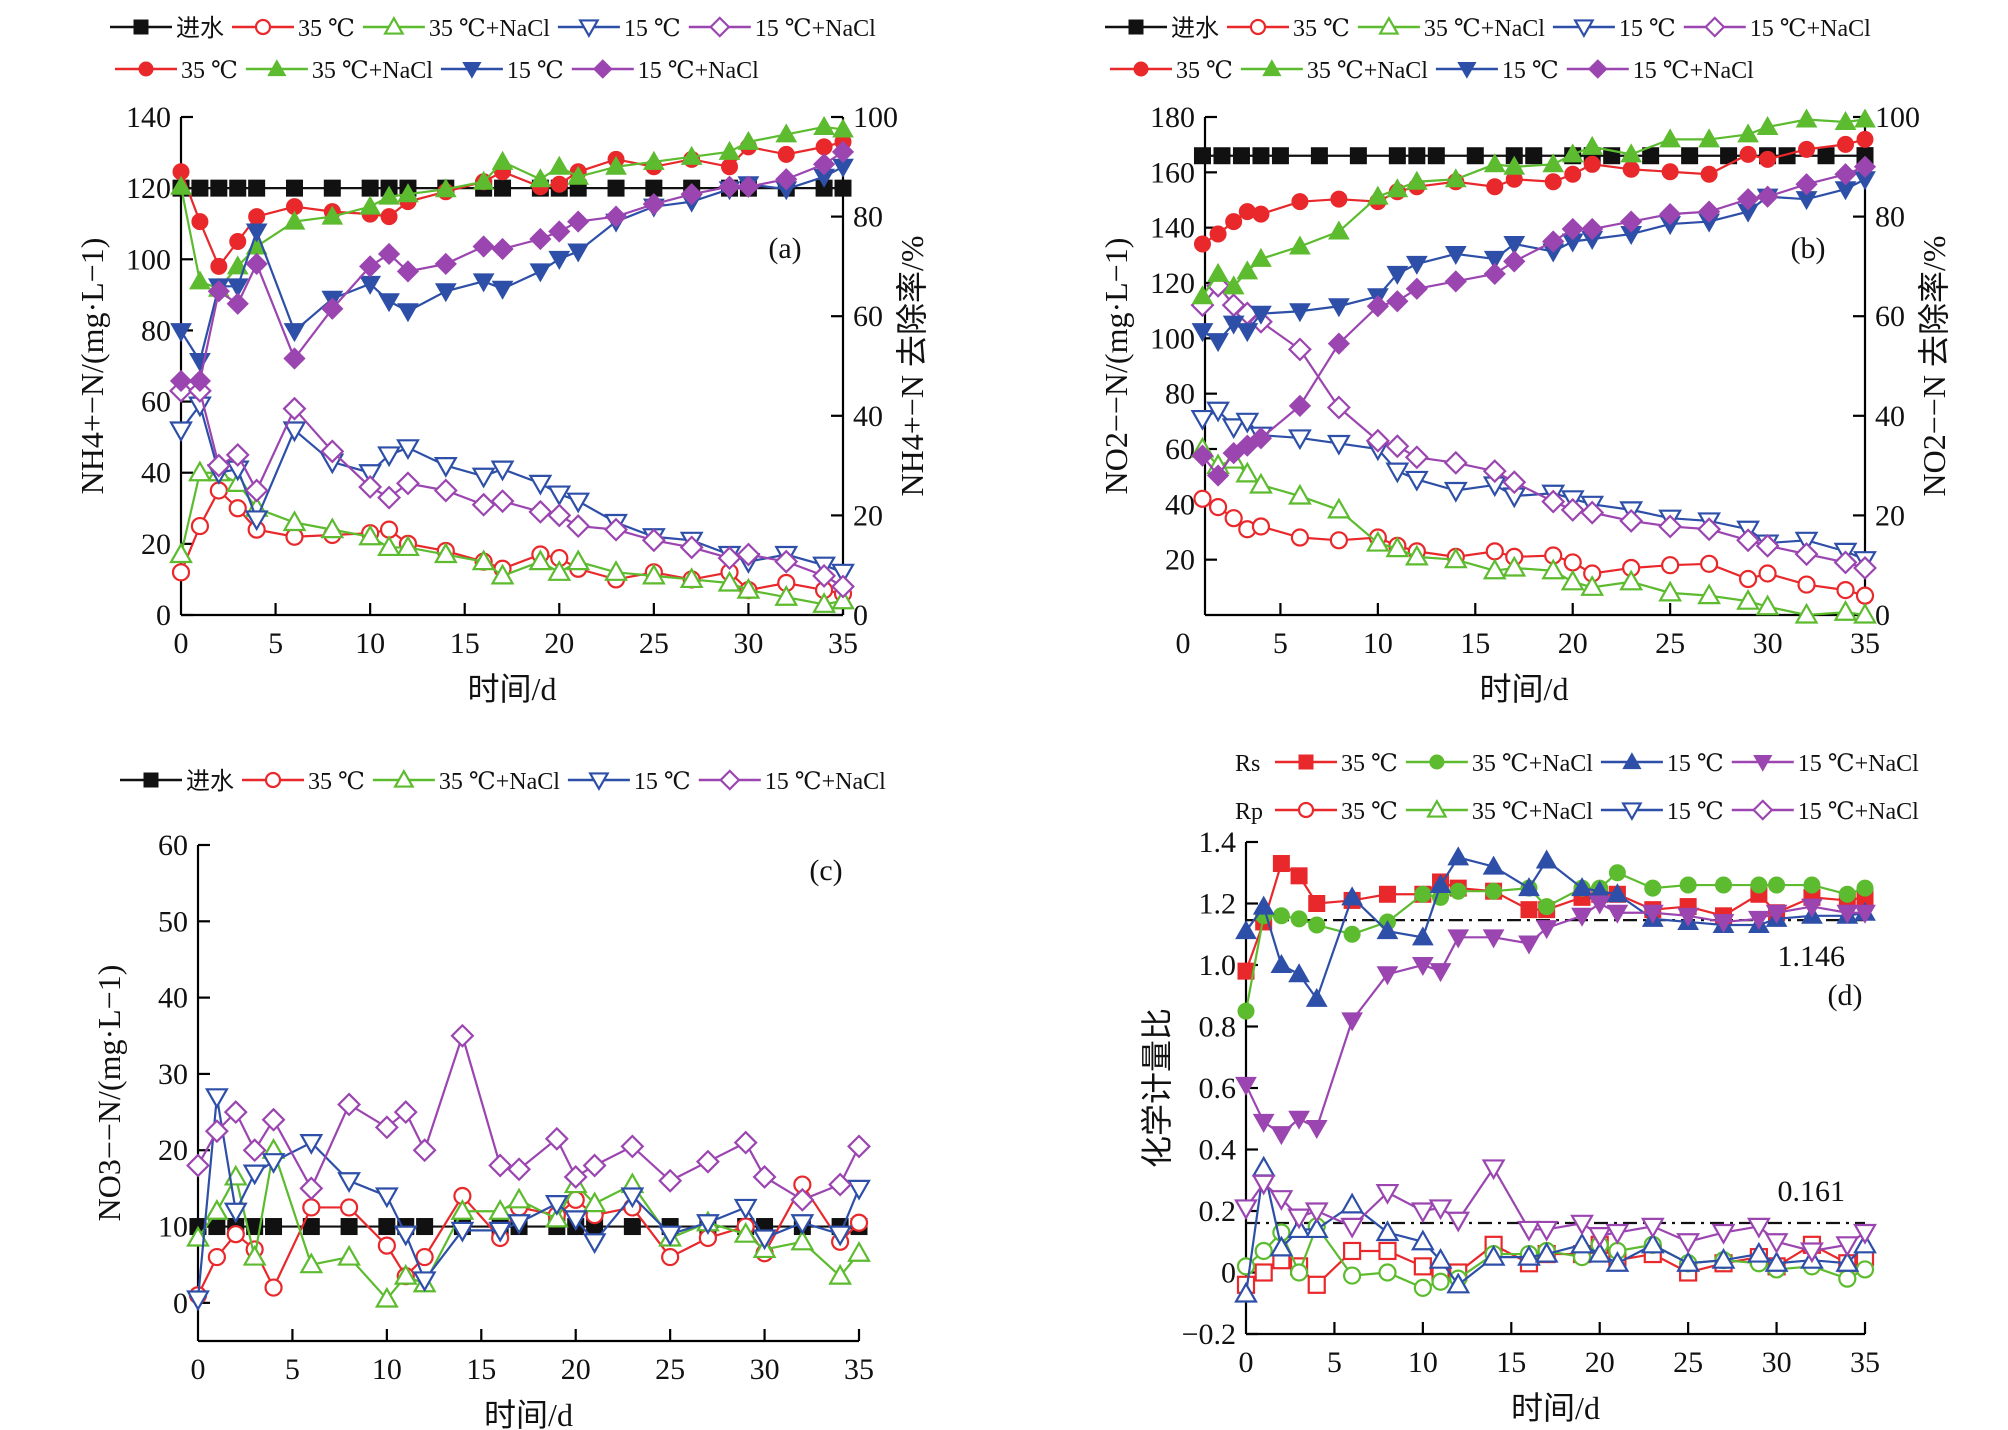 Image resolution: width=2008 pixels, height=1430 pixels. I want to click on y-tick-label: 0, so click(163, 615).